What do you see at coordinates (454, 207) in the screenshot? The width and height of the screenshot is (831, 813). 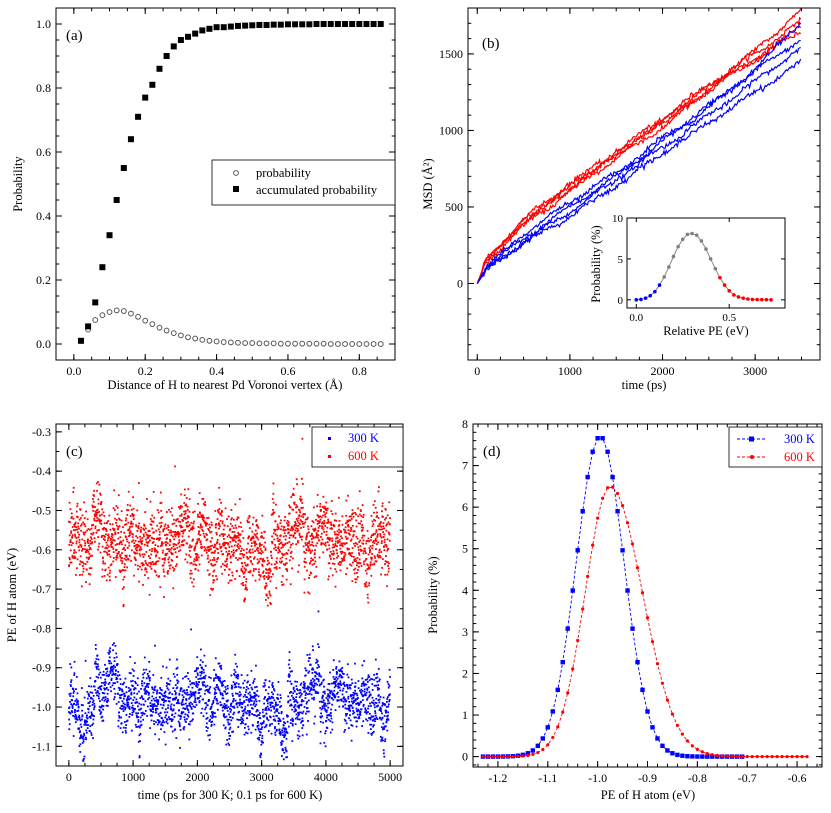 I see `y-tick-label: 500` at bounding box center [454, 207].